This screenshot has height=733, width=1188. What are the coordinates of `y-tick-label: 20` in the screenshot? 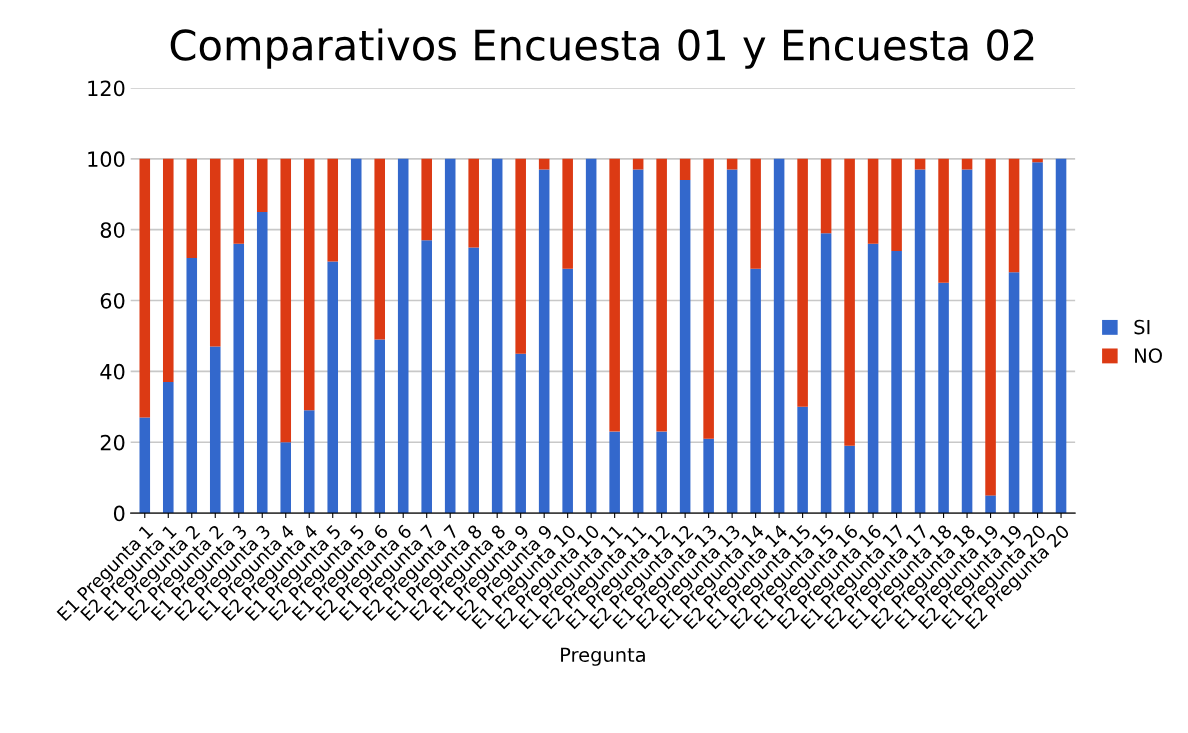 It's located at (112, 442).